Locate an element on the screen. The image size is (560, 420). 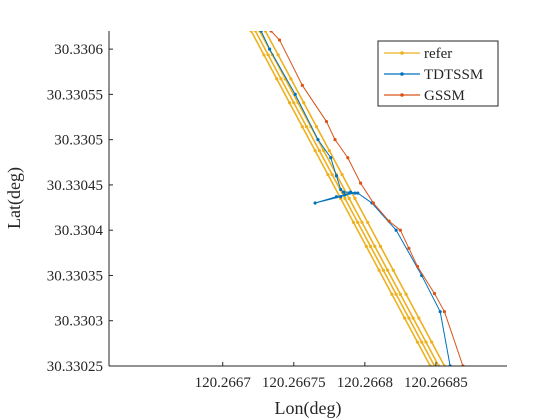
x-tick-label: 120.2668 is located at coordinates (365, 383).